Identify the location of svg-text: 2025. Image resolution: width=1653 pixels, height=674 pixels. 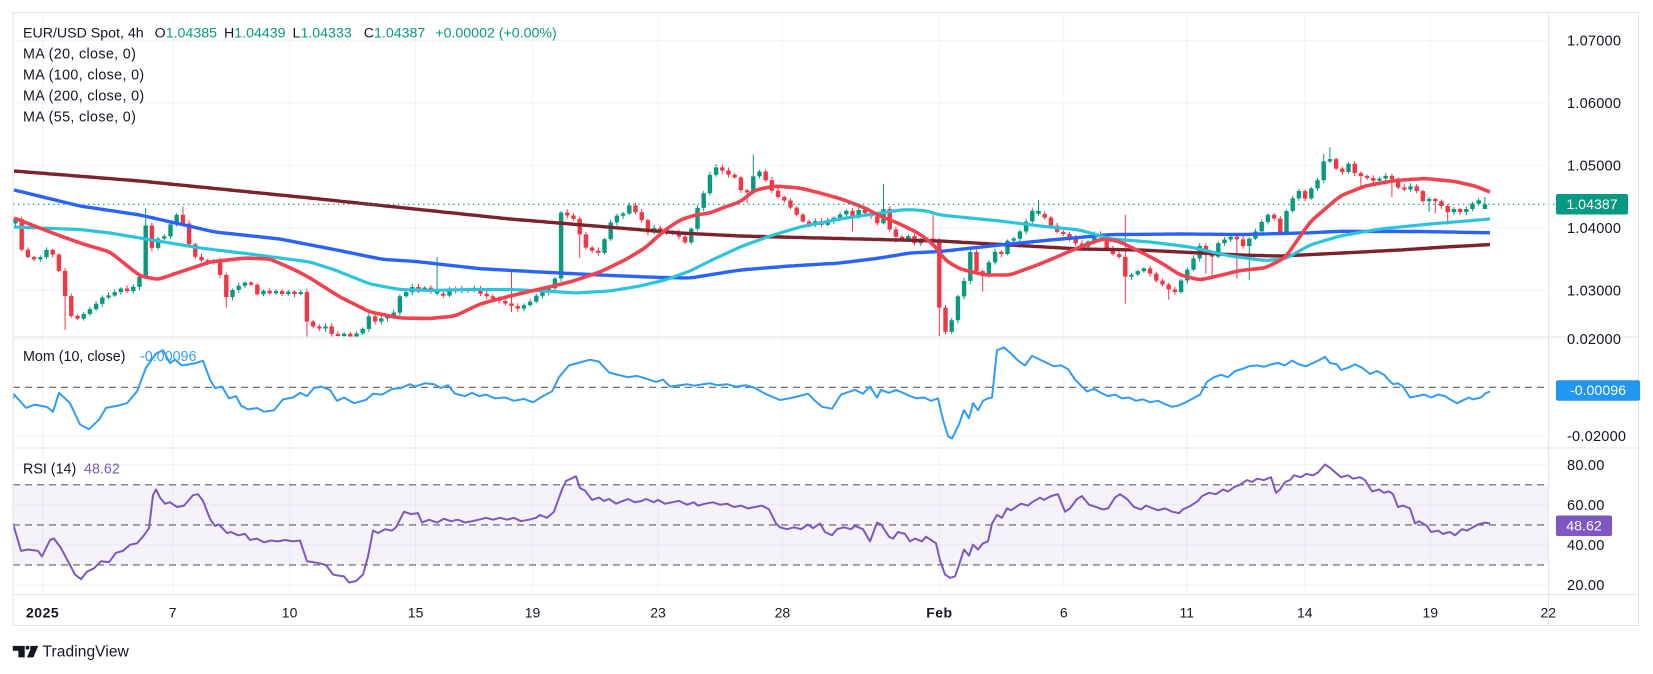
(42, 612).